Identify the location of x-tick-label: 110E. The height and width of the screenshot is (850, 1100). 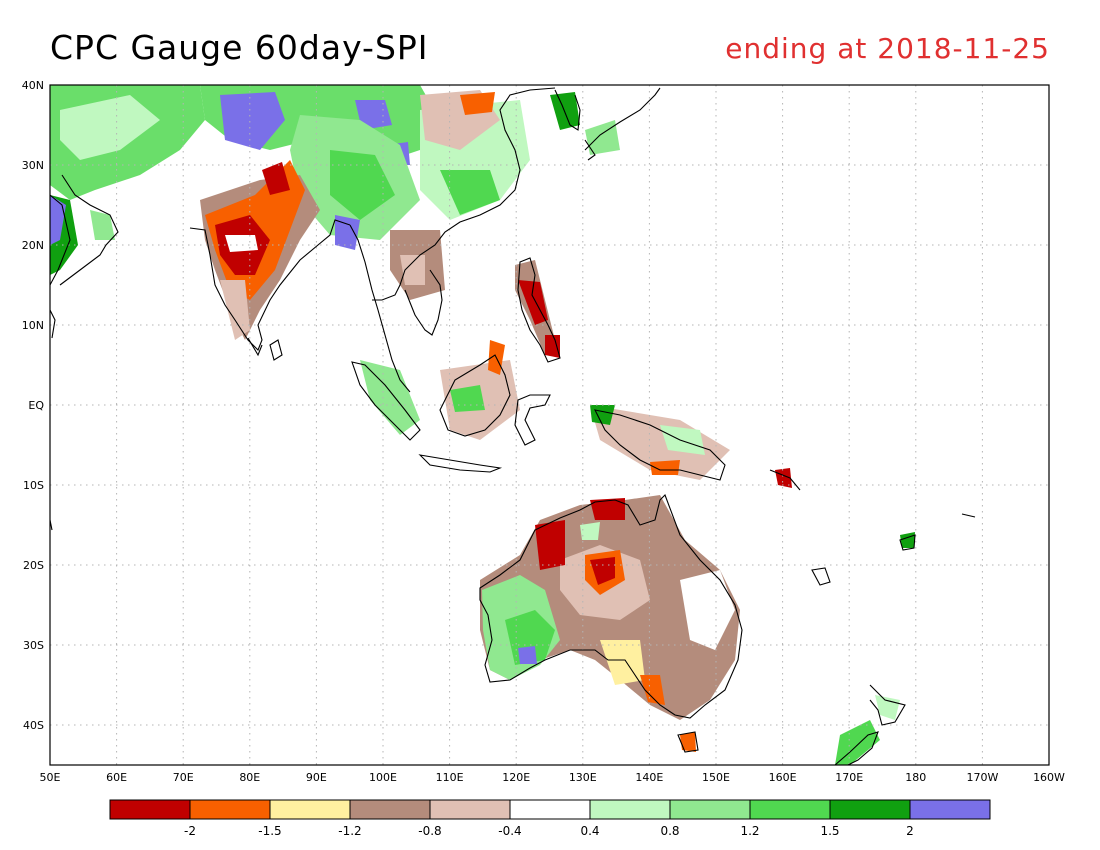
(450, 777).